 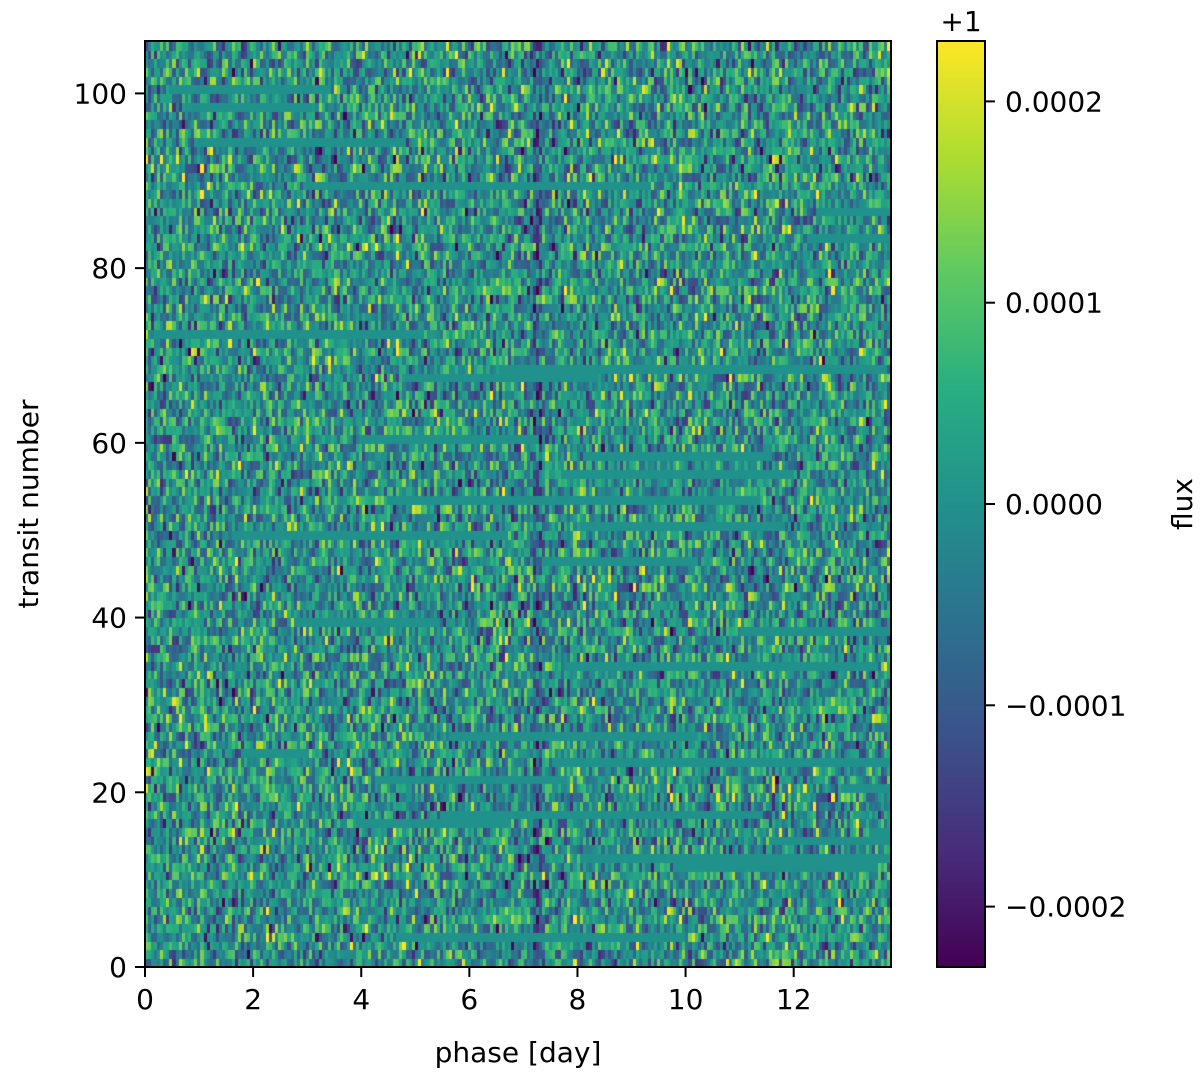 What do you see at coordinates (960, 21) in the screenshot?
I see `colorbar-offset-label: +1` at bounding box center [960, 21].